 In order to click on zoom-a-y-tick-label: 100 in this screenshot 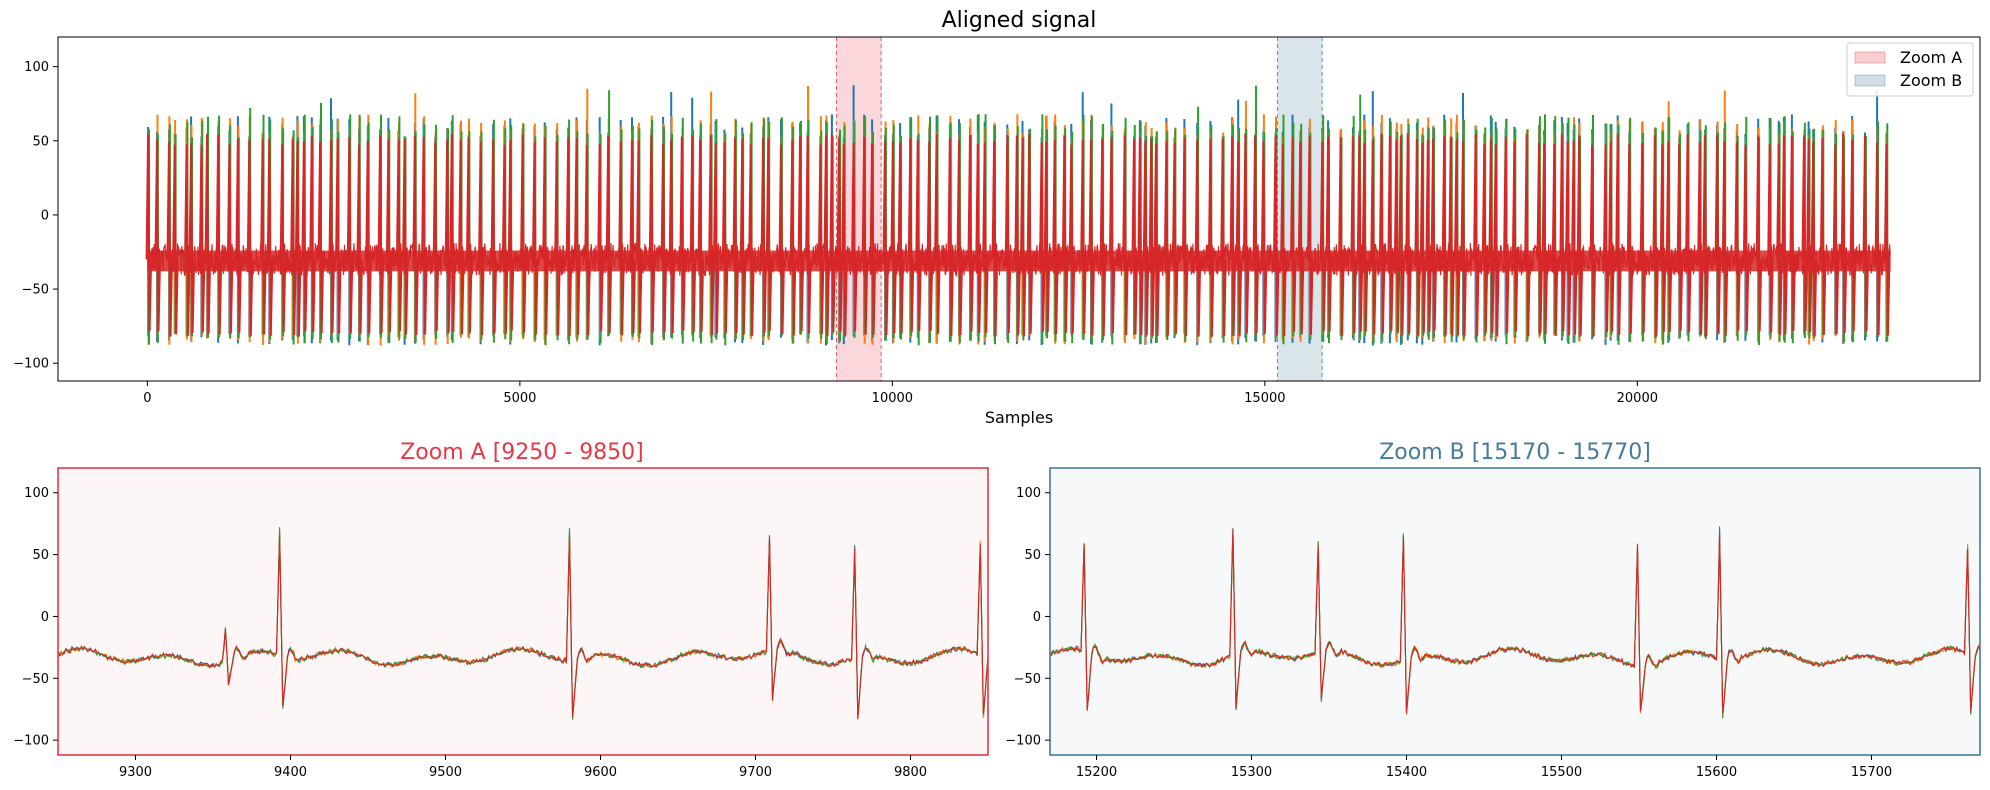, I will do `click(36, 493)`.